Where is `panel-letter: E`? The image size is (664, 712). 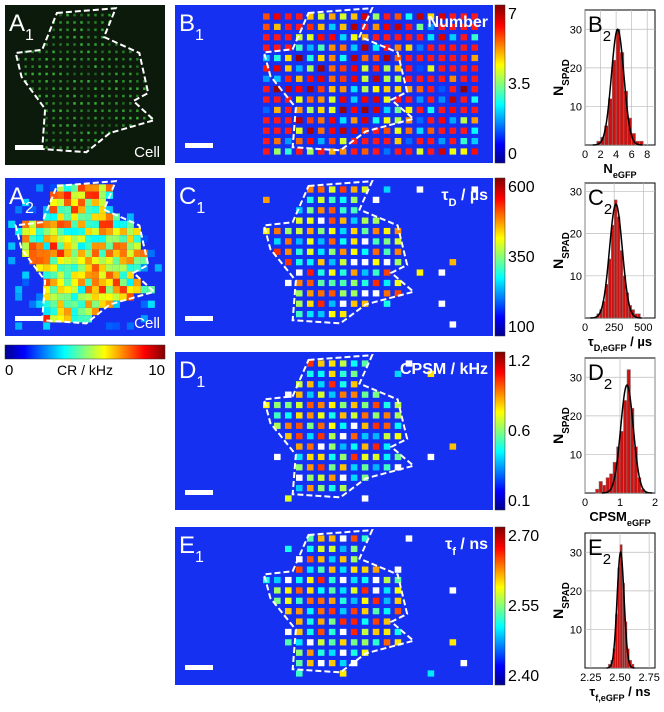
panel-letter: E is located at coordinates (187, 545).